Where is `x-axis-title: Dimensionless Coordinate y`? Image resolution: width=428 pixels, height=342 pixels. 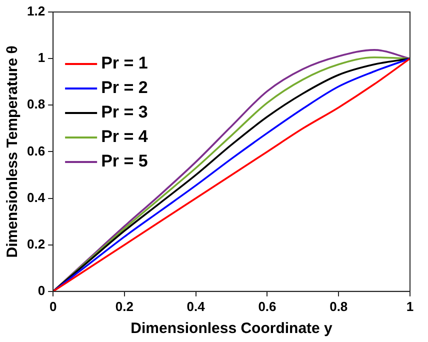 x-axis-title: Dimensionless Coordinate y is located at coordinates (232, 329).